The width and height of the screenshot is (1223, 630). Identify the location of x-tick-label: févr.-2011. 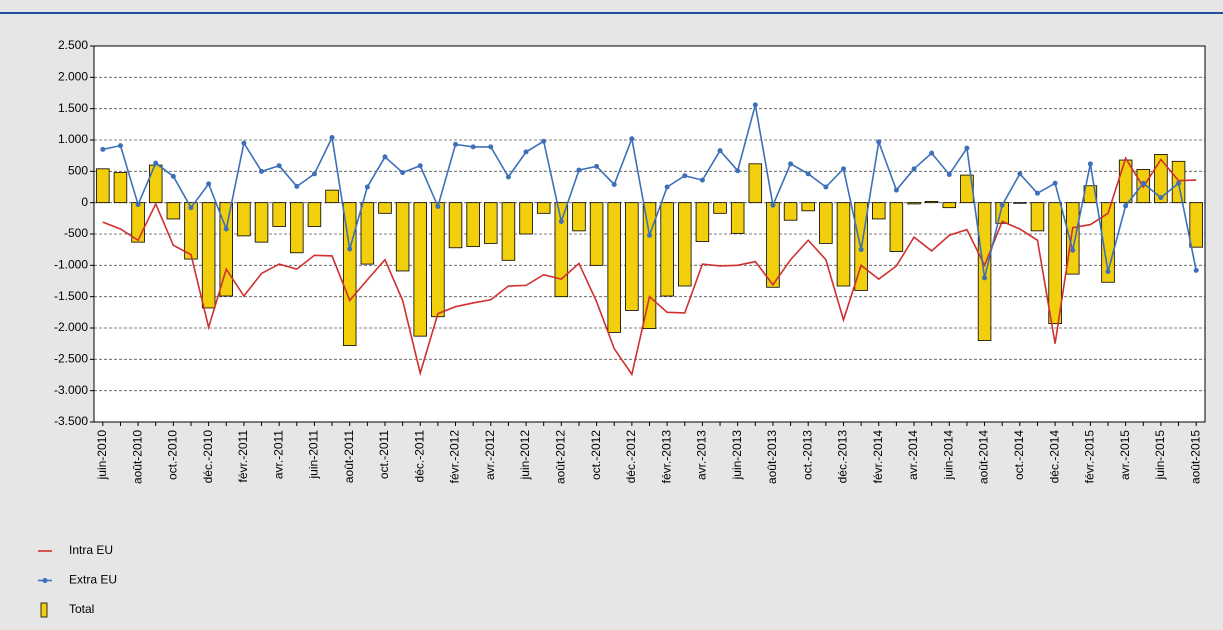
(243, 456).